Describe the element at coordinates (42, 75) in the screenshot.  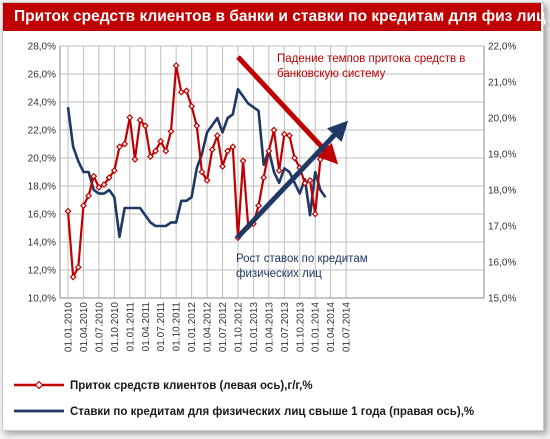
I see `left-axis-tick-label: 26,0%` at that location.